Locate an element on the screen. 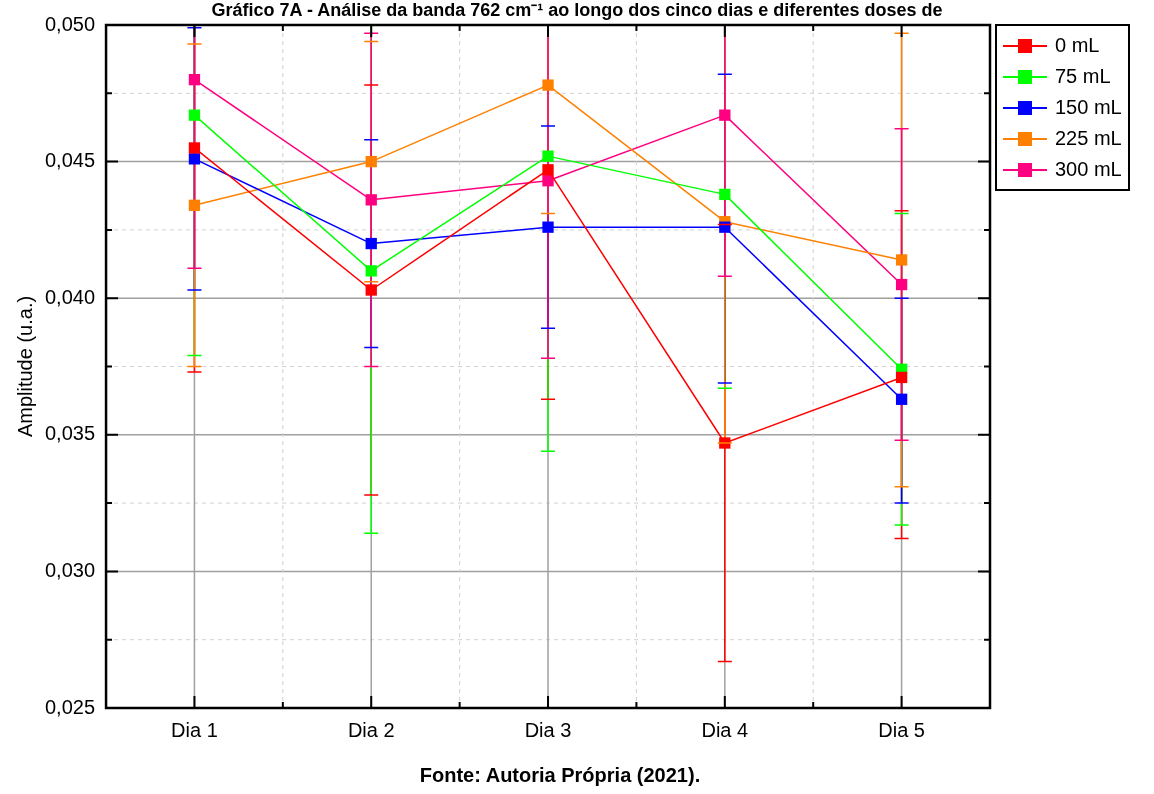 The height and width of the screenshot is (794, 1154). x-tick-label: Dia 5 is located at coordinates (901, 729).